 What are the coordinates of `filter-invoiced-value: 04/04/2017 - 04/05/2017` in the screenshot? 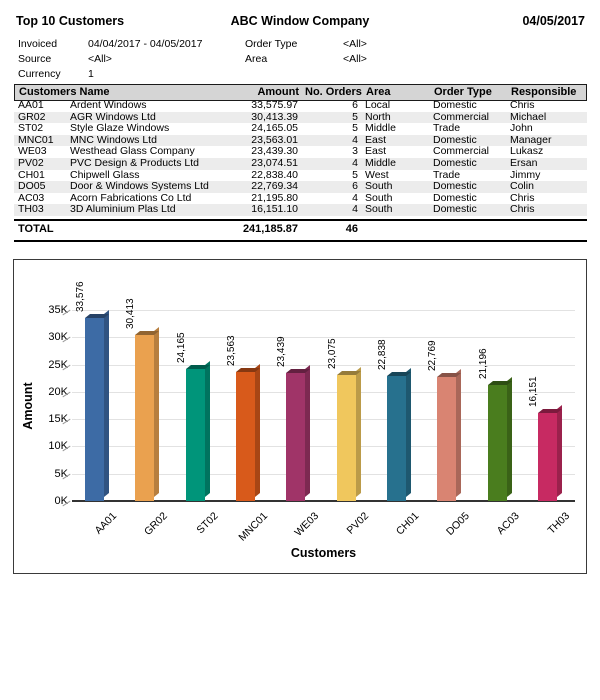 It's located at (145, 44).